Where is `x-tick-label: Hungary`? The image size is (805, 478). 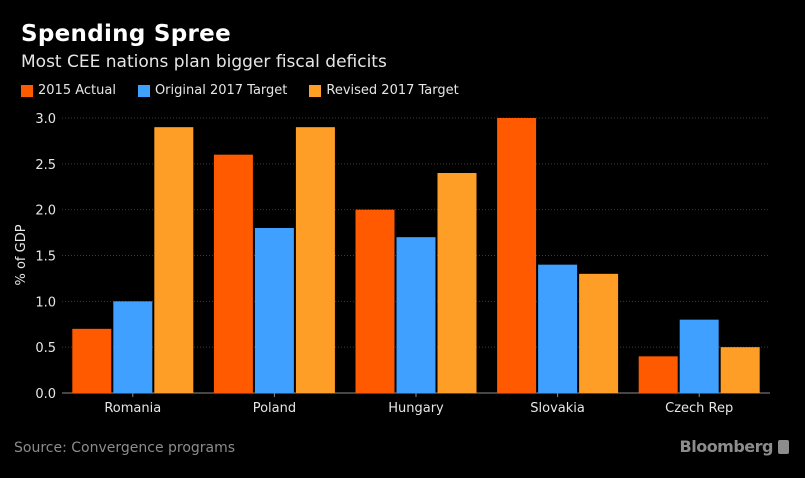 x-tick-label: Hungary is located at coordinates (416, 408).